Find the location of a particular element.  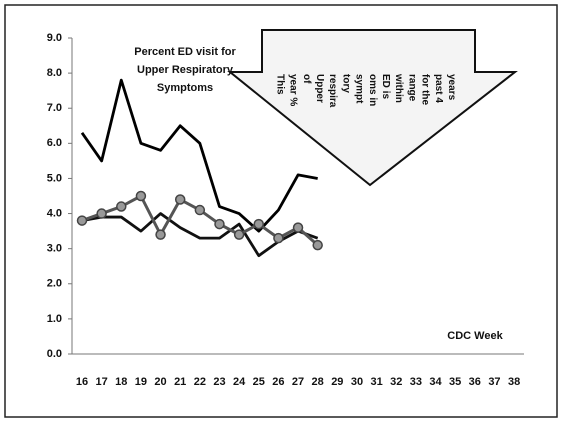

annotation-text: for the is located at coordinates (425, 90).